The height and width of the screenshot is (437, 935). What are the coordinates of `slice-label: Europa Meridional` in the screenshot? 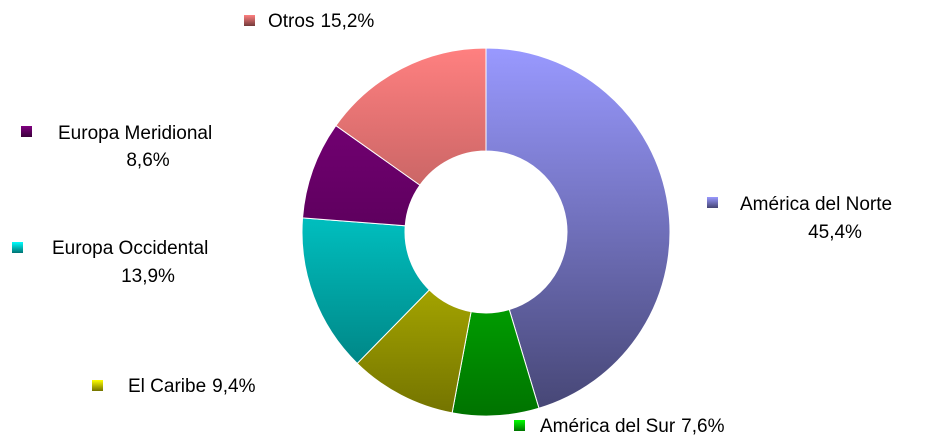 It's located at (135, 133).